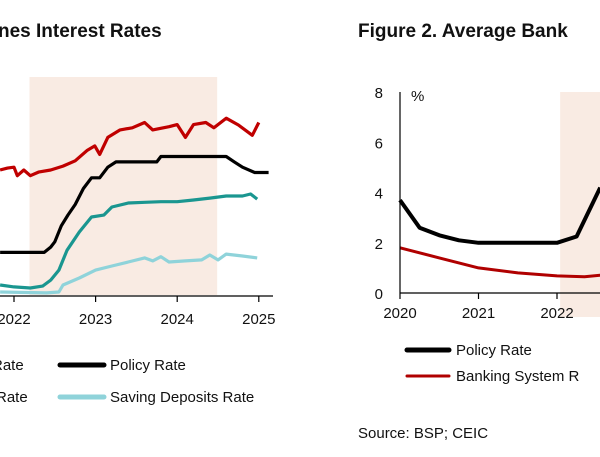 The image size is (600, 457). What do you see at coordinates (379, 143) in the screenshot?
I see `y-tick-label: 6` at bounding box center [379, 143].